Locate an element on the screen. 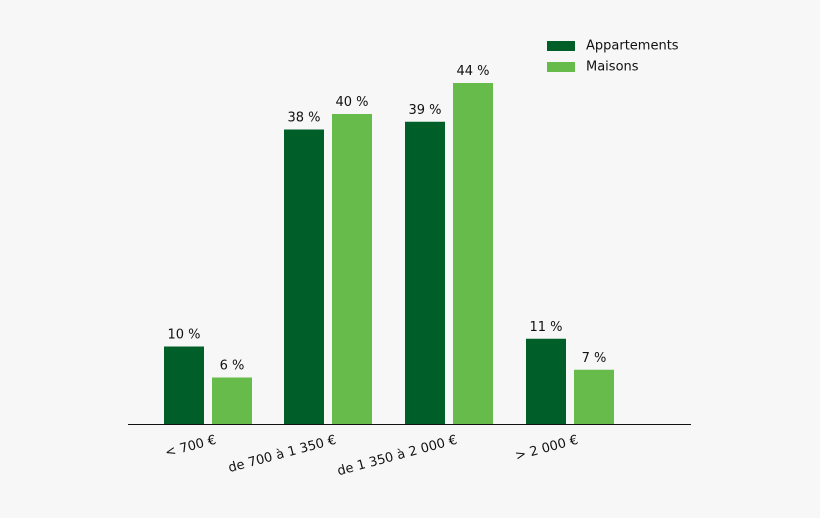 This screenshot has width=820, height=518. value-label-appartements-0: 10 % is located at coordinates (183, 335).